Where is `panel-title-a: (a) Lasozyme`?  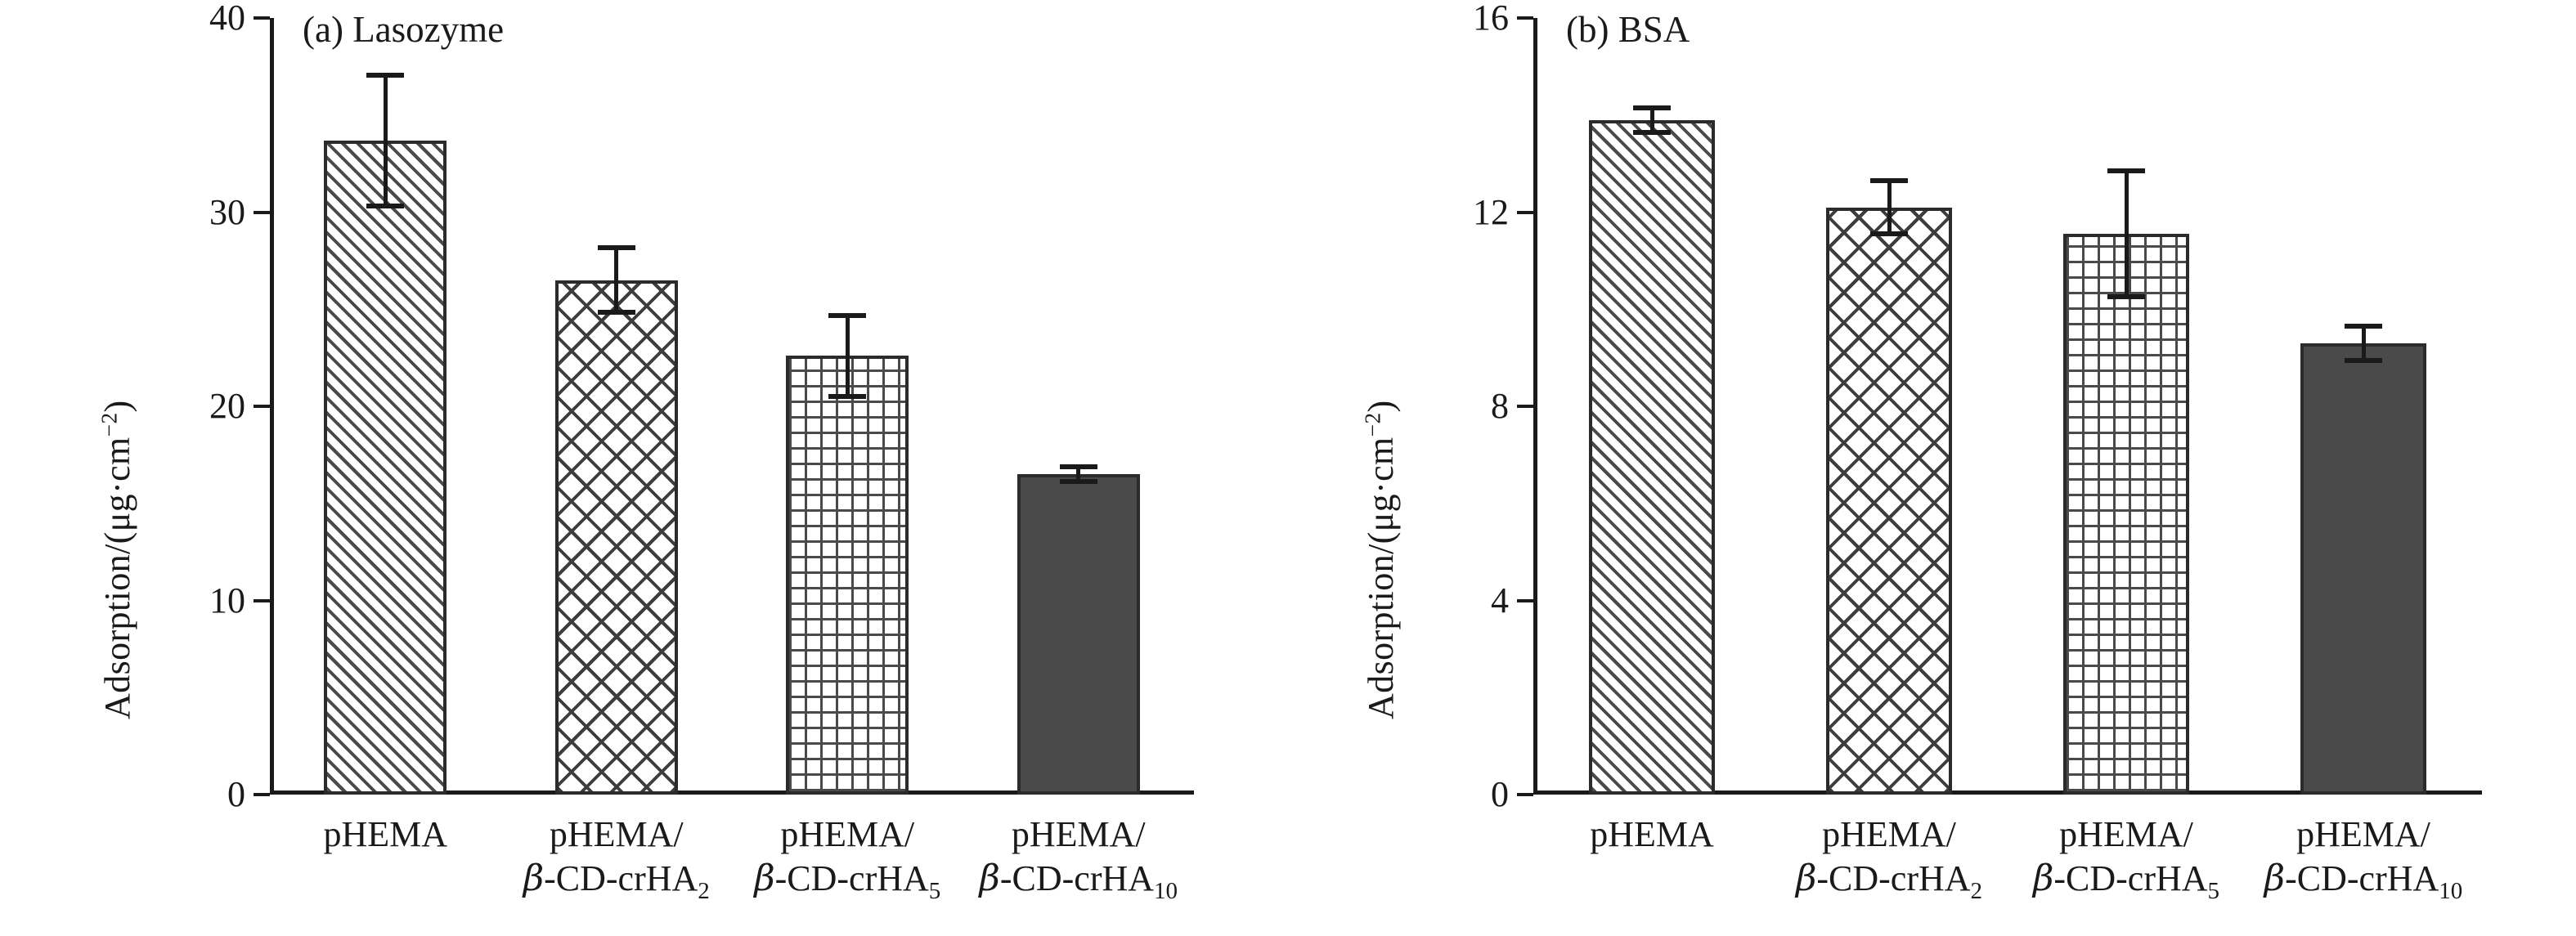
panel-title-a: (a) Lasozyme is located at coordinates (404, 30).